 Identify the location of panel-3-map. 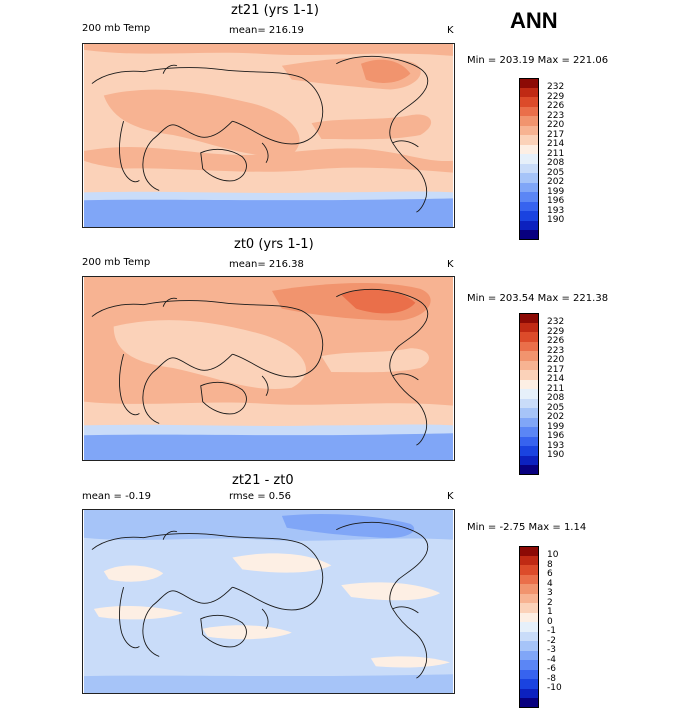
(268, 601).